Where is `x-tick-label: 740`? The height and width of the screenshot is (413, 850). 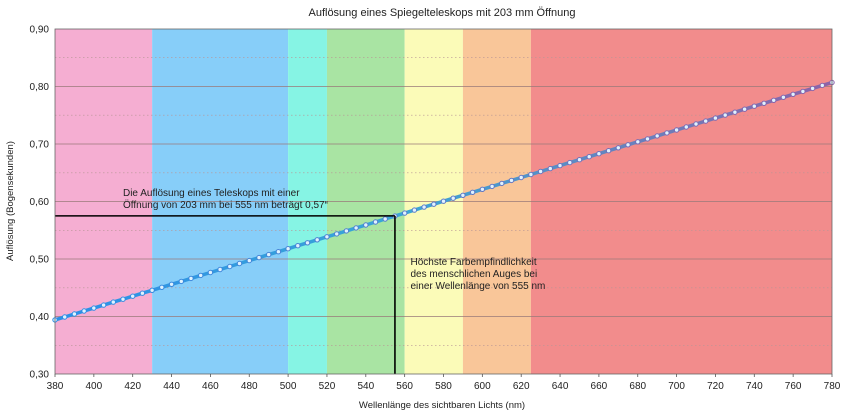
x-tick-label: 740 is located at coordinates (754, 386).